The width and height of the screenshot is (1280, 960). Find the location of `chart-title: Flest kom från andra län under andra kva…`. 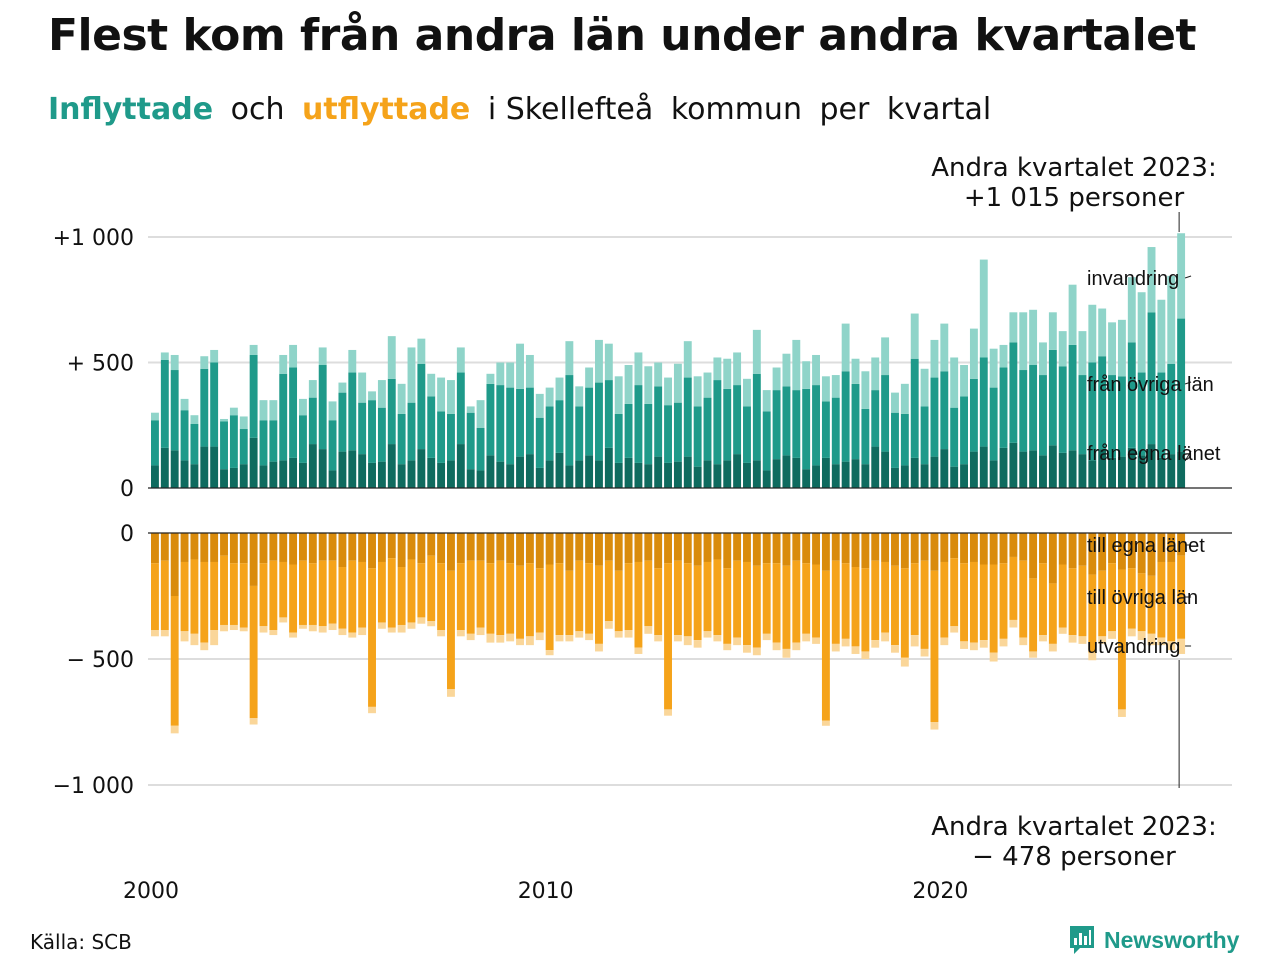

chart-title: Flest kom från andra län under andra kva… is located at coordinates (622, 35).